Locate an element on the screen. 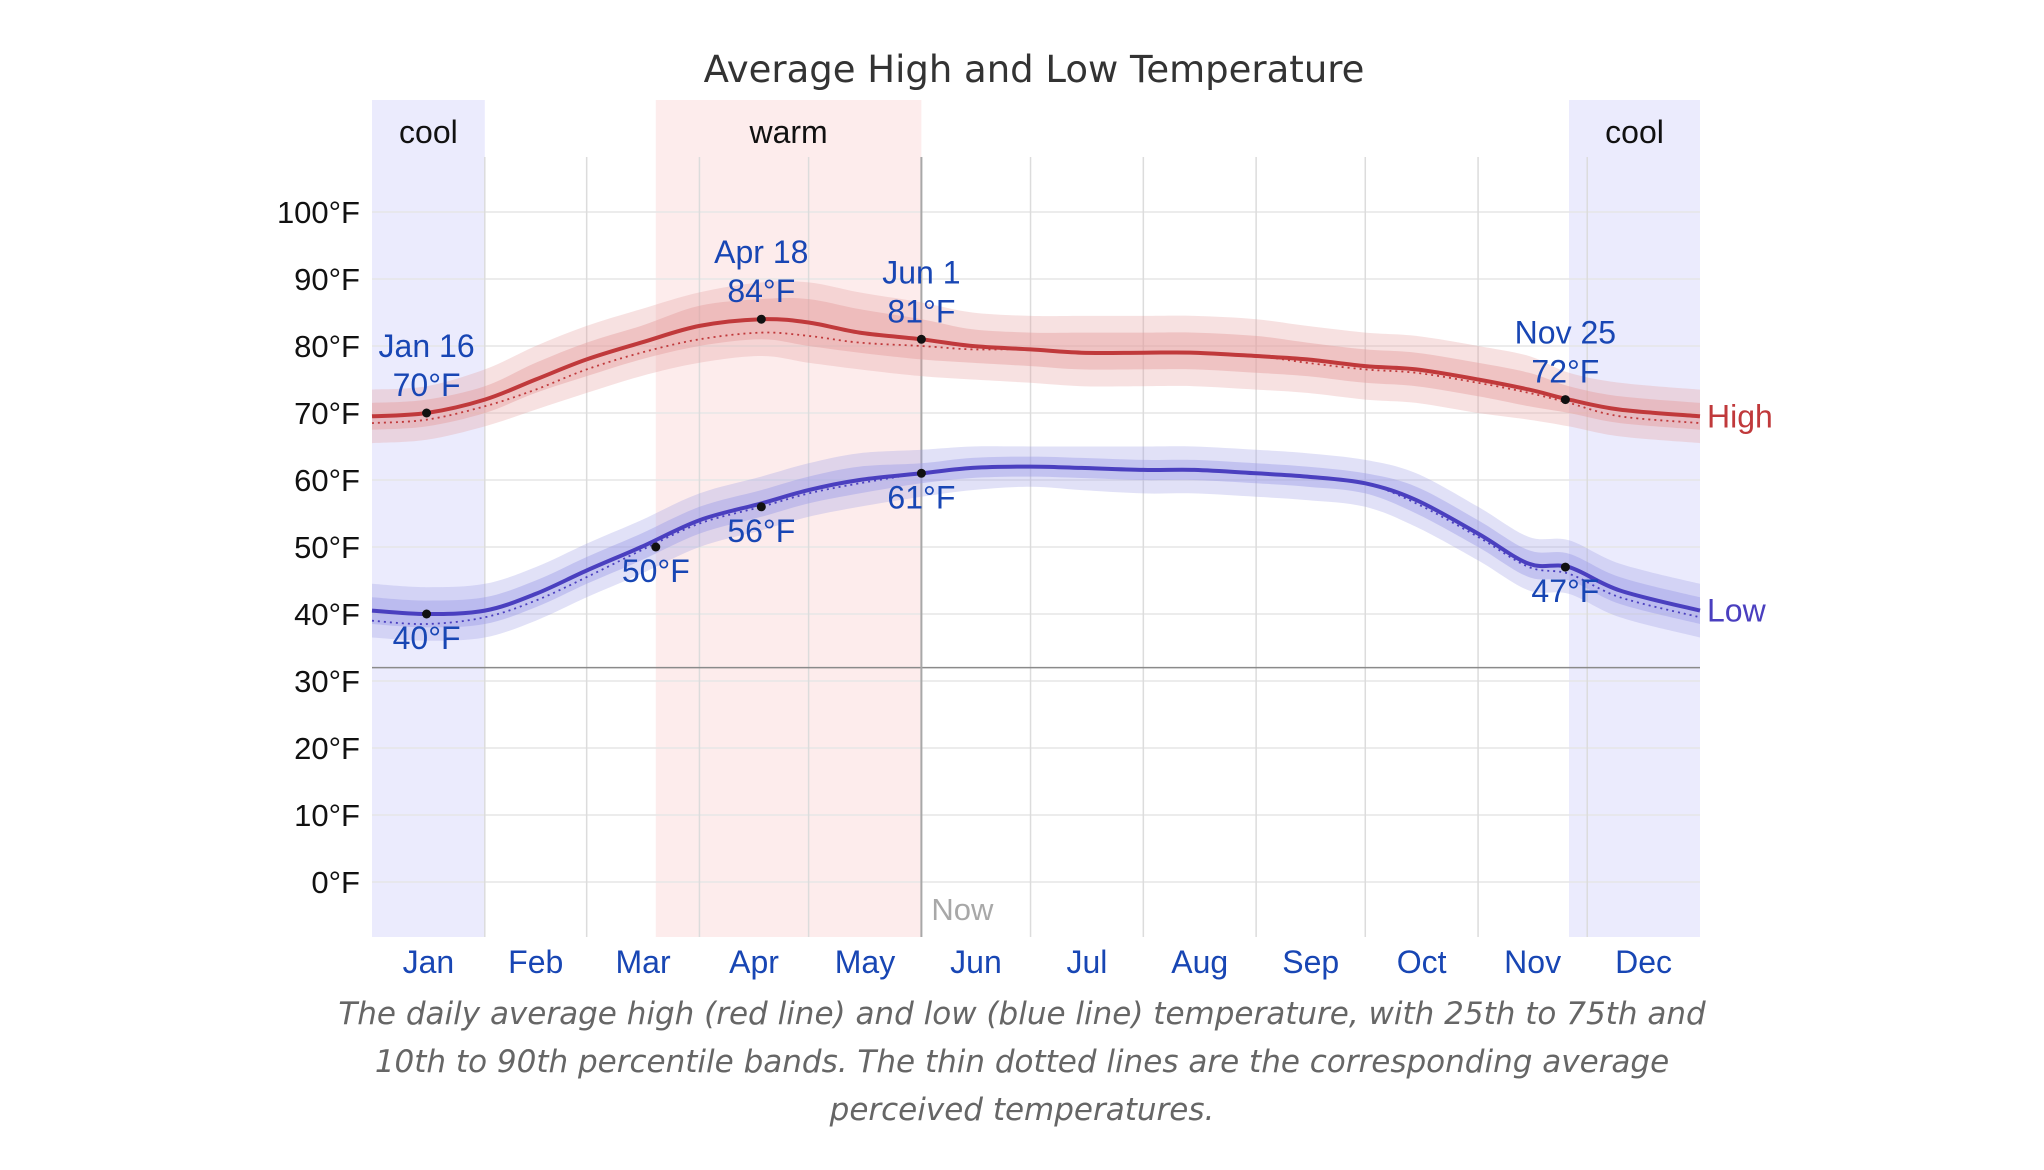 Image resolution: width=2044 pixels, height=1170 pixels. band-p10-p90-low is located at coordinates (1036, 543).